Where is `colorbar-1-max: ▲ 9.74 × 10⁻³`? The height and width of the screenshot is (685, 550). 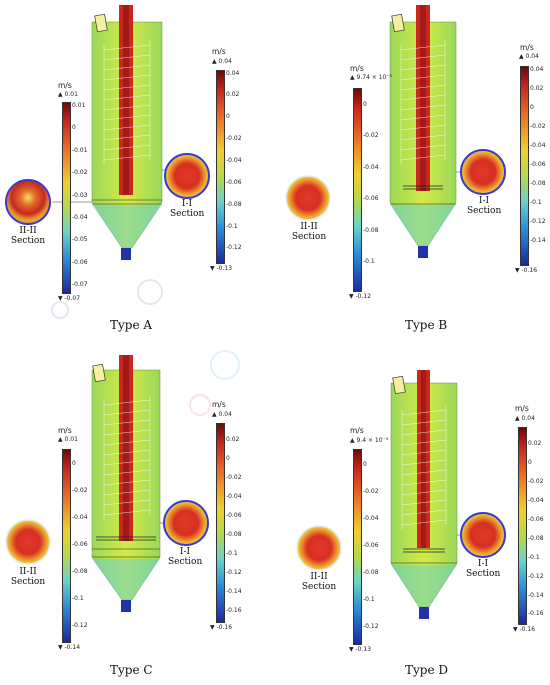 colorbar-1-max: ▲ 9.74 × 10⁻³ is located at coordinates (371, 77).